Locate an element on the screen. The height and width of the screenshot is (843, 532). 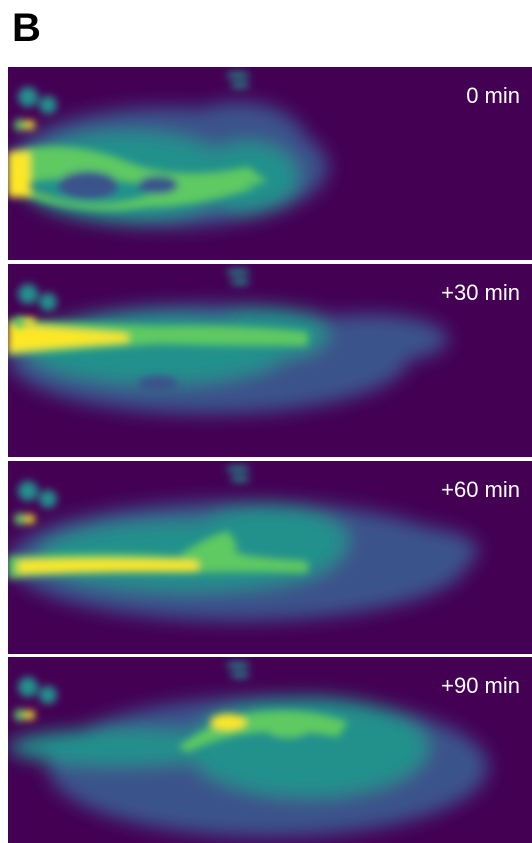
time-label-0min: 0 min is located at coordinates (493, 95).